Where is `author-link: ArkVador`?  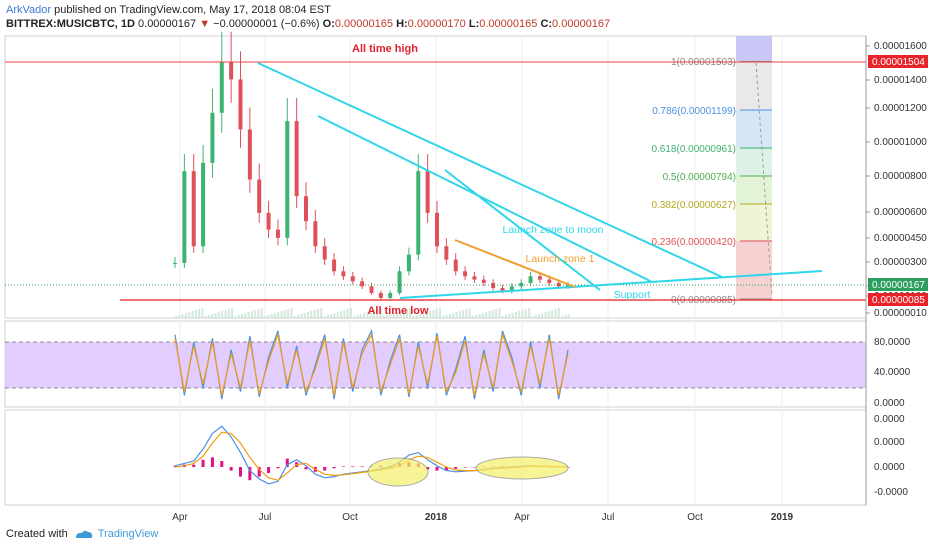 author-link: ArkVador is located at coordinates (29, 10).